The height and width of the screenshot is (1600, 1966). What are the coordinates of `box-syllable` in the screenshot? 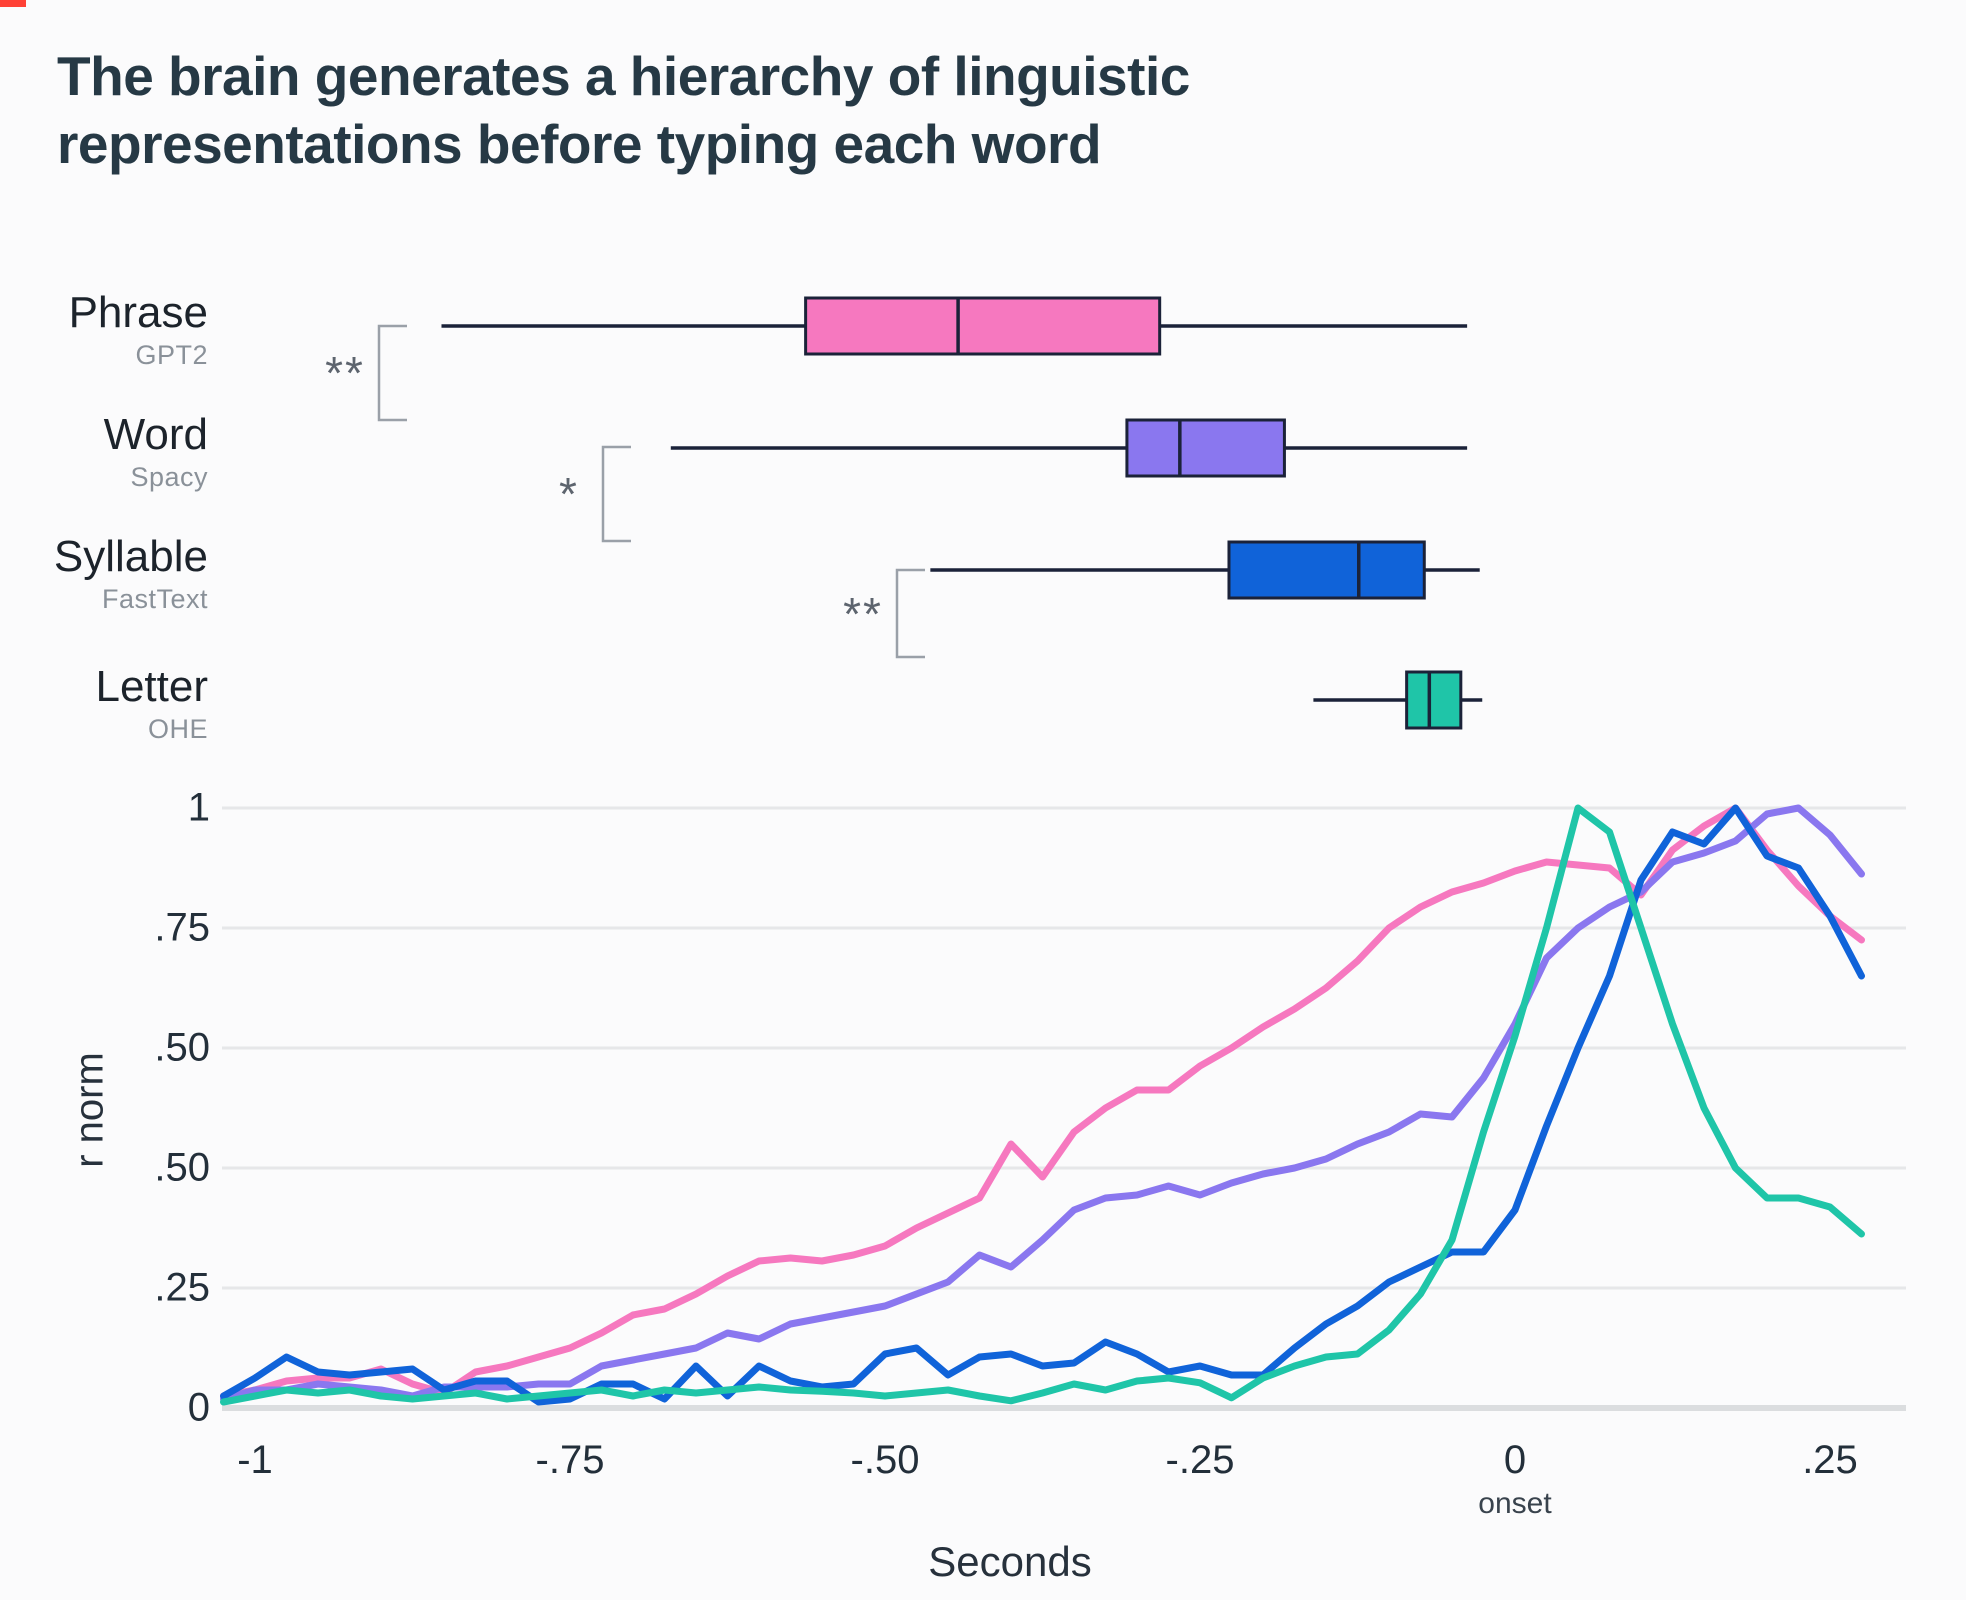 It's located at (1326, 570).